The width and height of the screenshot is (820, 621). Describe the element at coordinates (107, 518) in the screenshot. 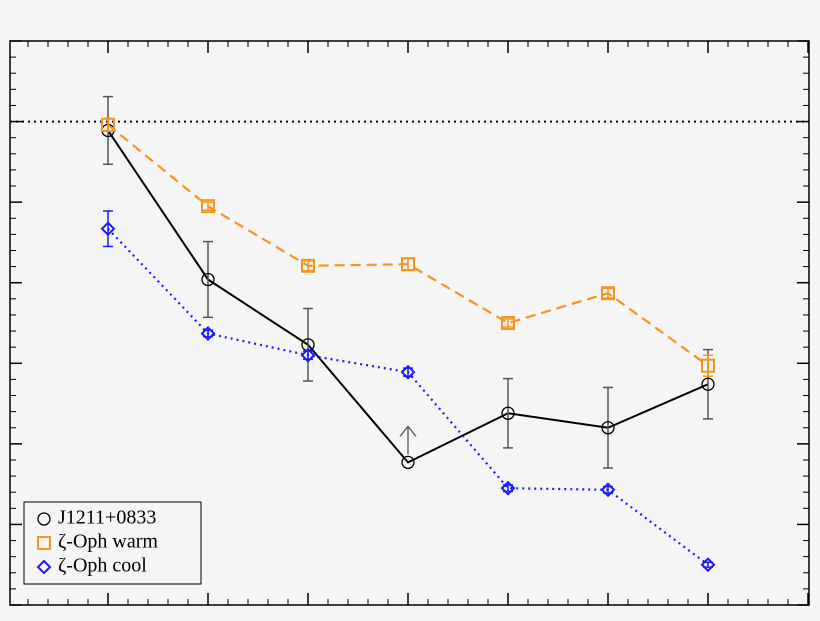

I see `legend-label: J1211+0833` at that location.